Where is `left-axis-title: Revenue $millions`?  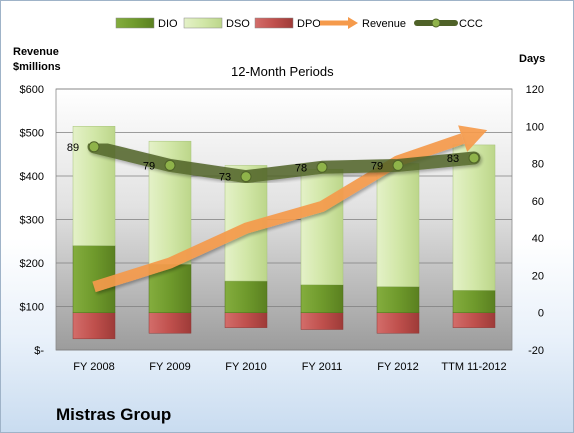
left-axis-title: Revenue $millions is located at coordinates (37, 59).